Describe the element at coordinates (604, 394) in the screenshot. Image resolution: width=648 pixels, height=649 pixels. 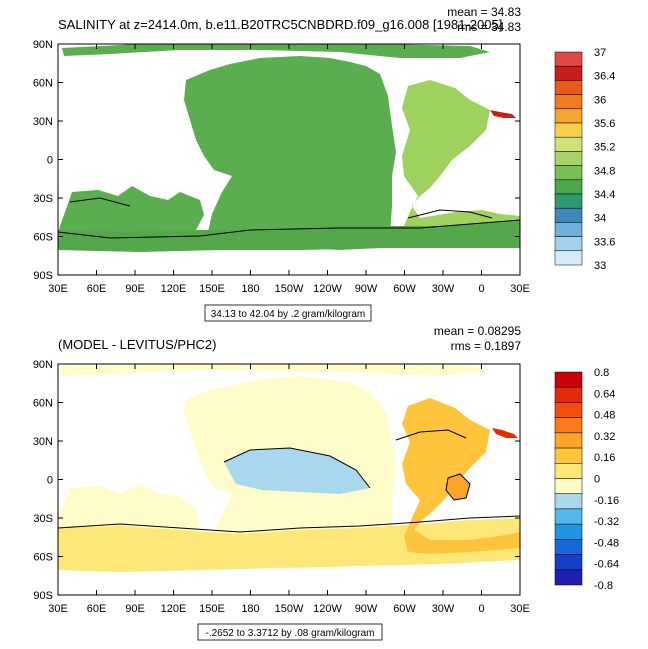
I see `colorbar-label: 0.64` at that location.